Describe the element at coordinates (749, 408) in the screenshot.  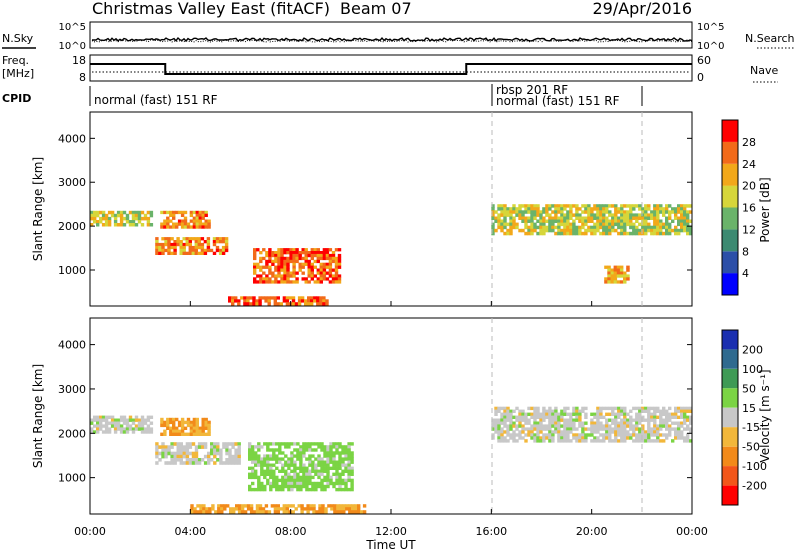
I see `velocity-cbar-tick-15: 15` at that location.